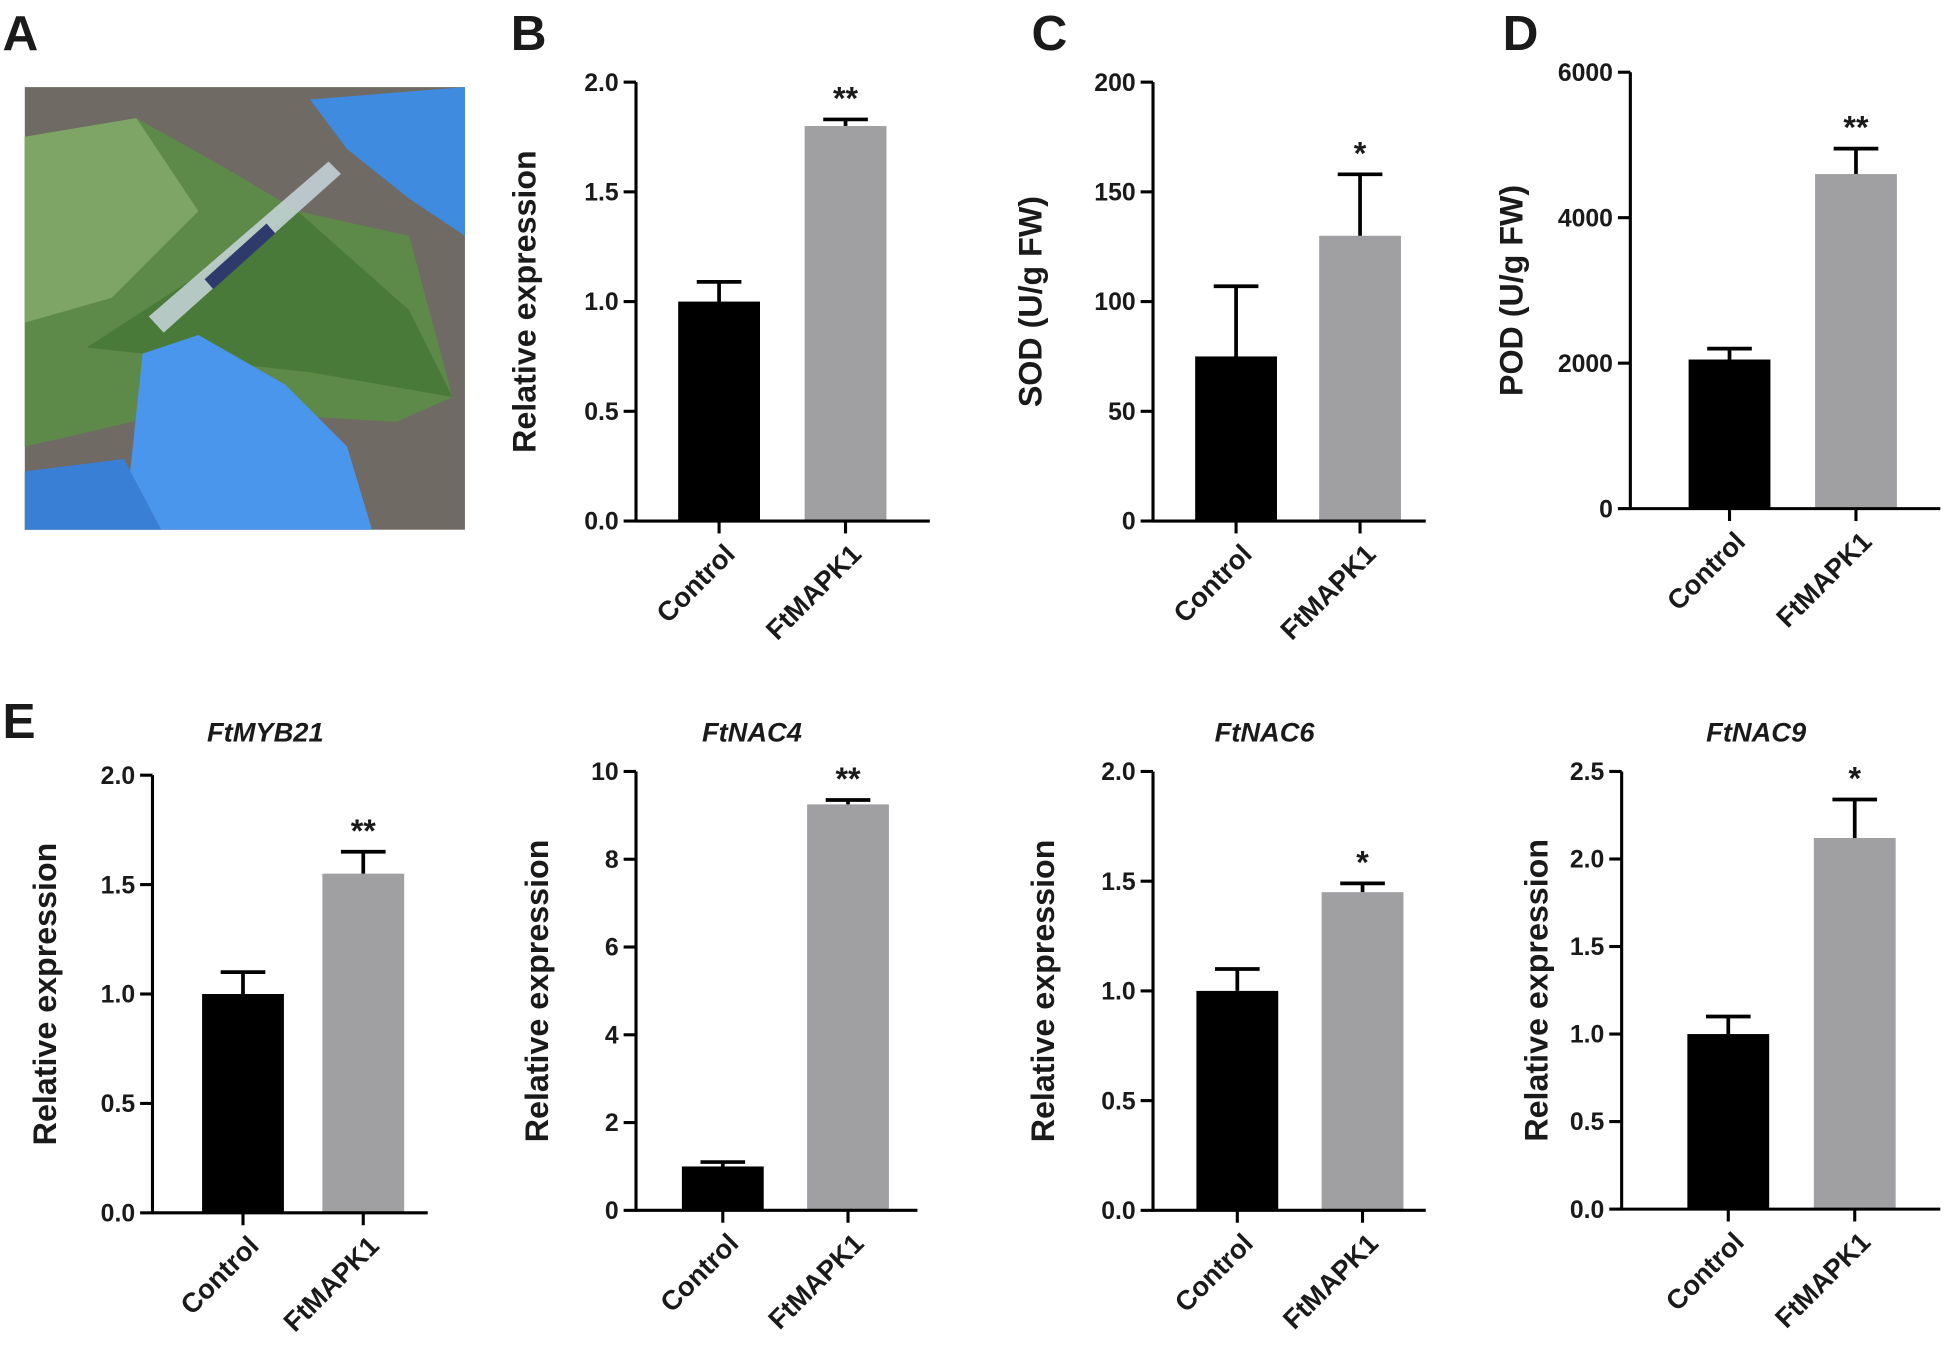 The width and height of the screenshot is (1944, 1352). I want to click on y-tick-label: 50, so click(1122, 412).